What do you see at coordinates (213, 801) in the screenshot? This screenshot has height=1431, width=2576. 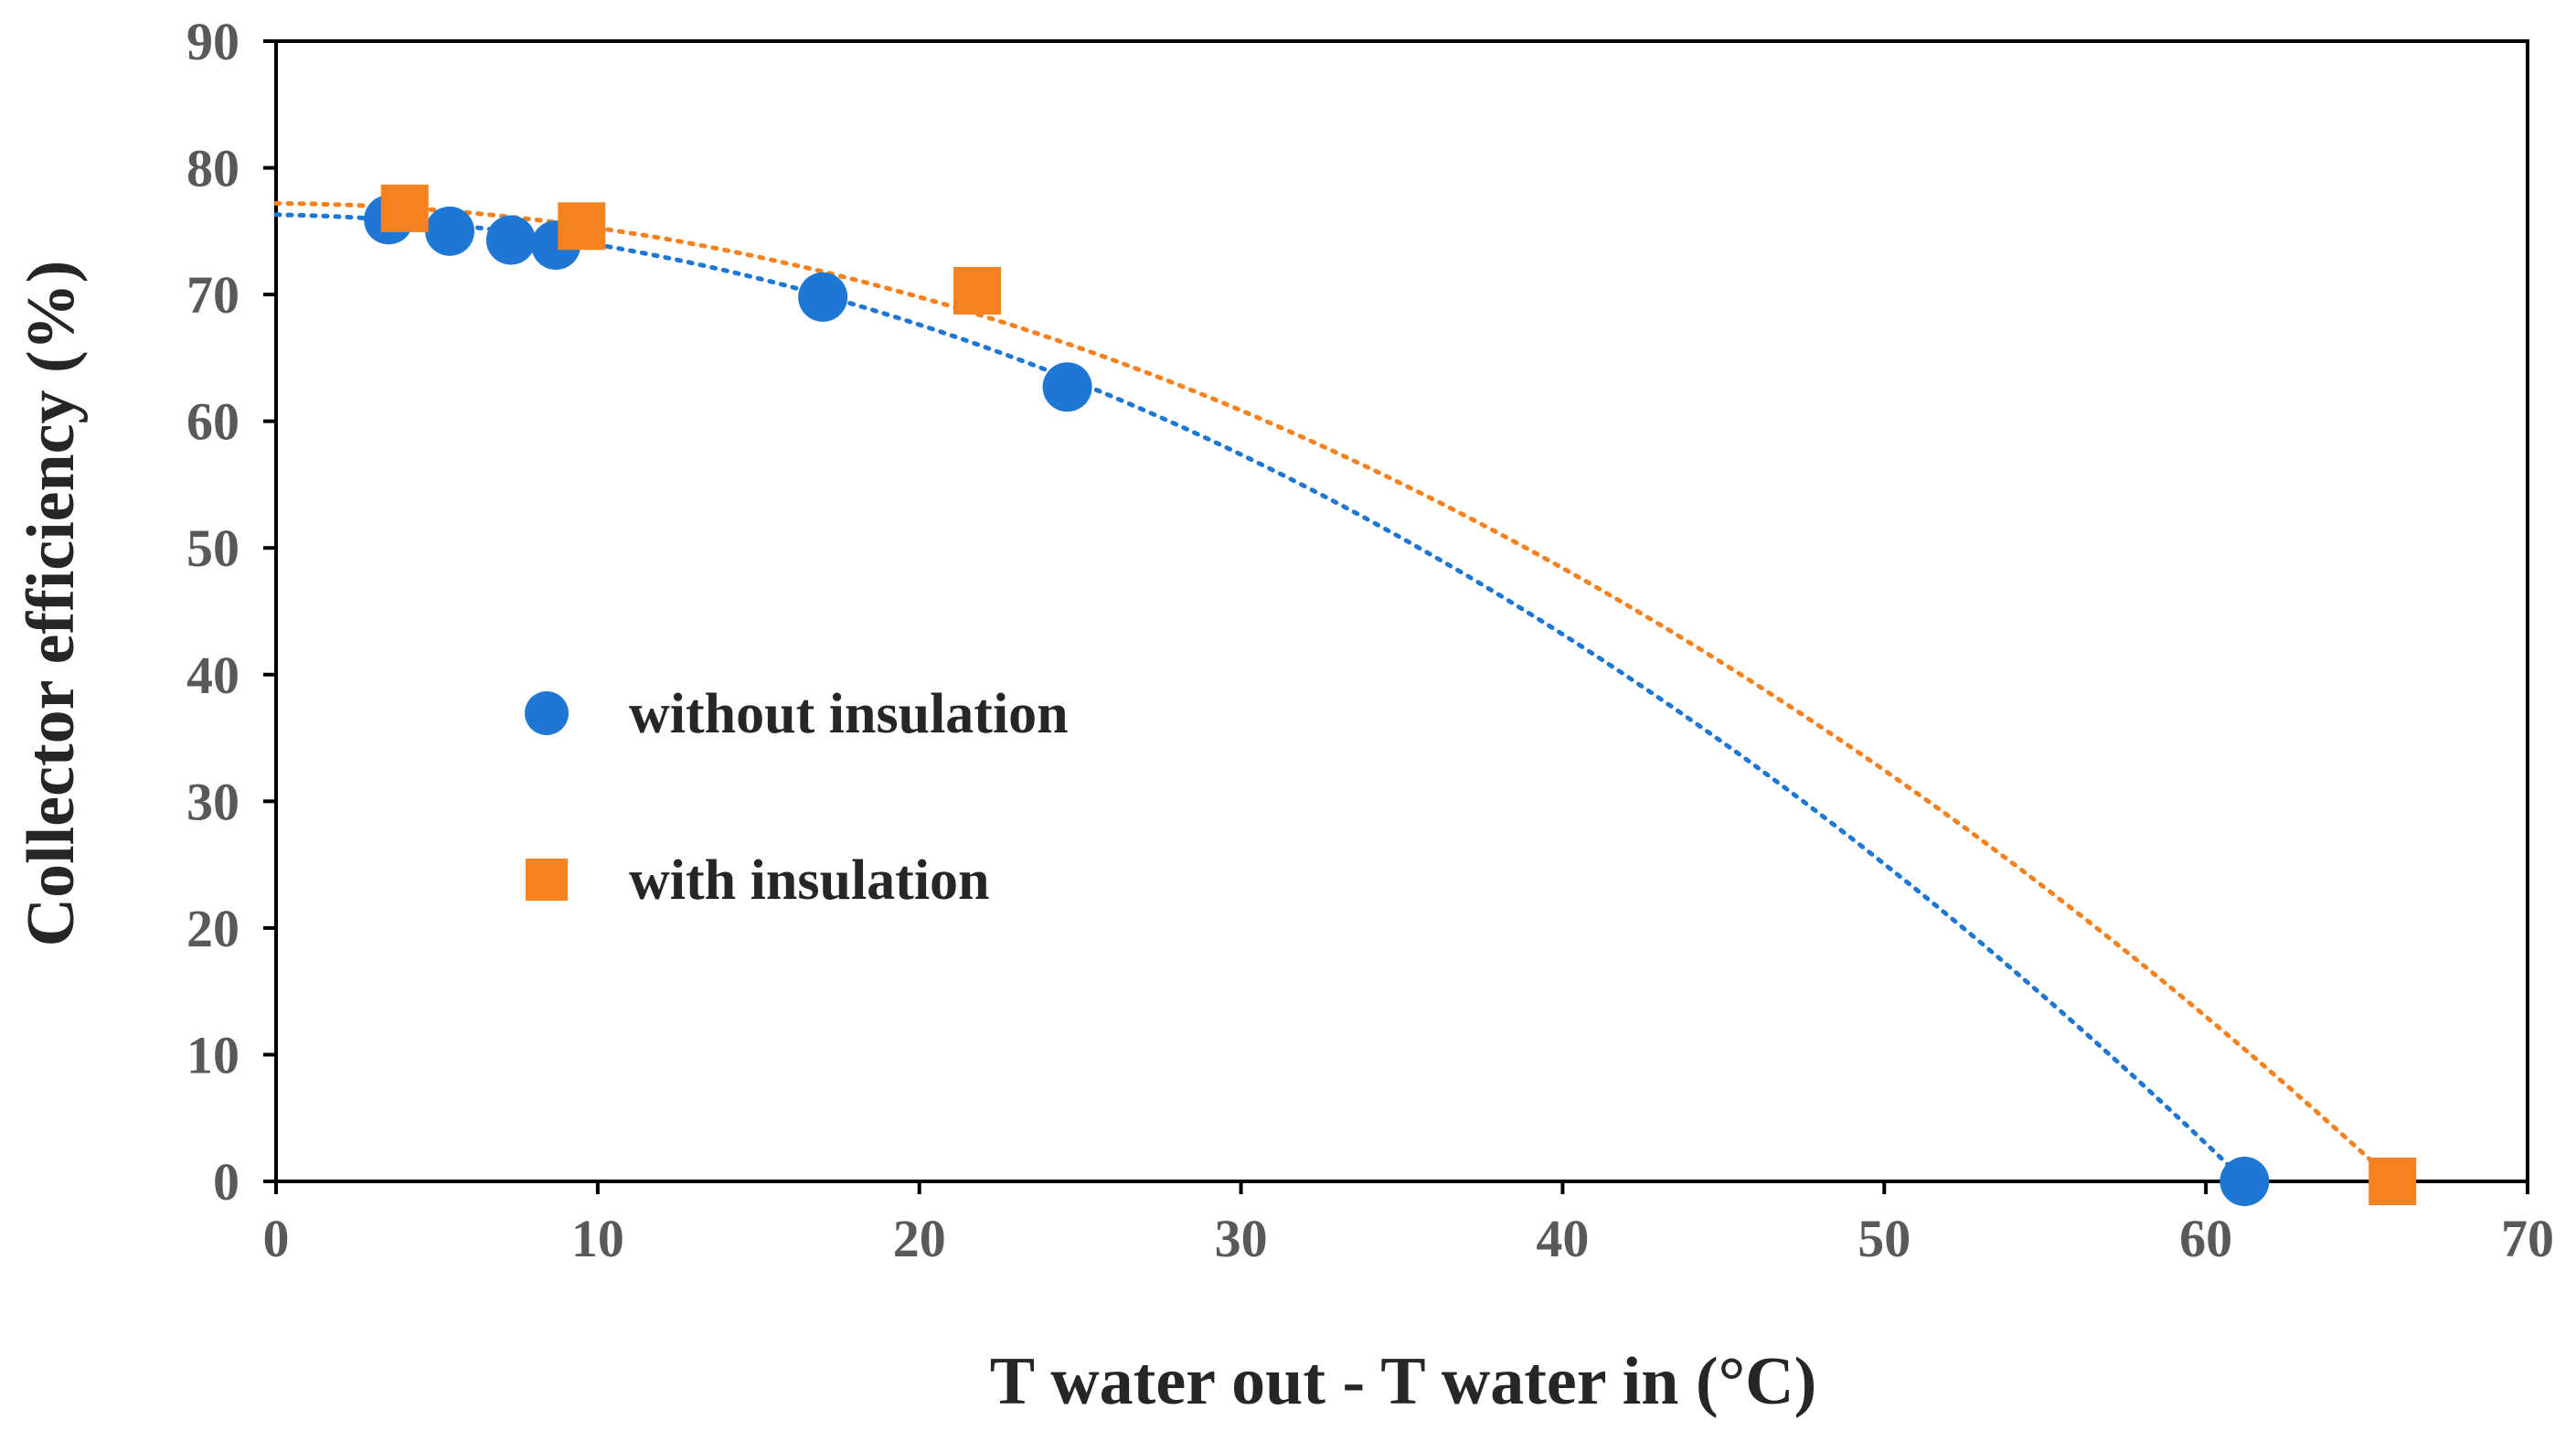 I see `y-tick-label: 30` at bounding box center [213, 801].